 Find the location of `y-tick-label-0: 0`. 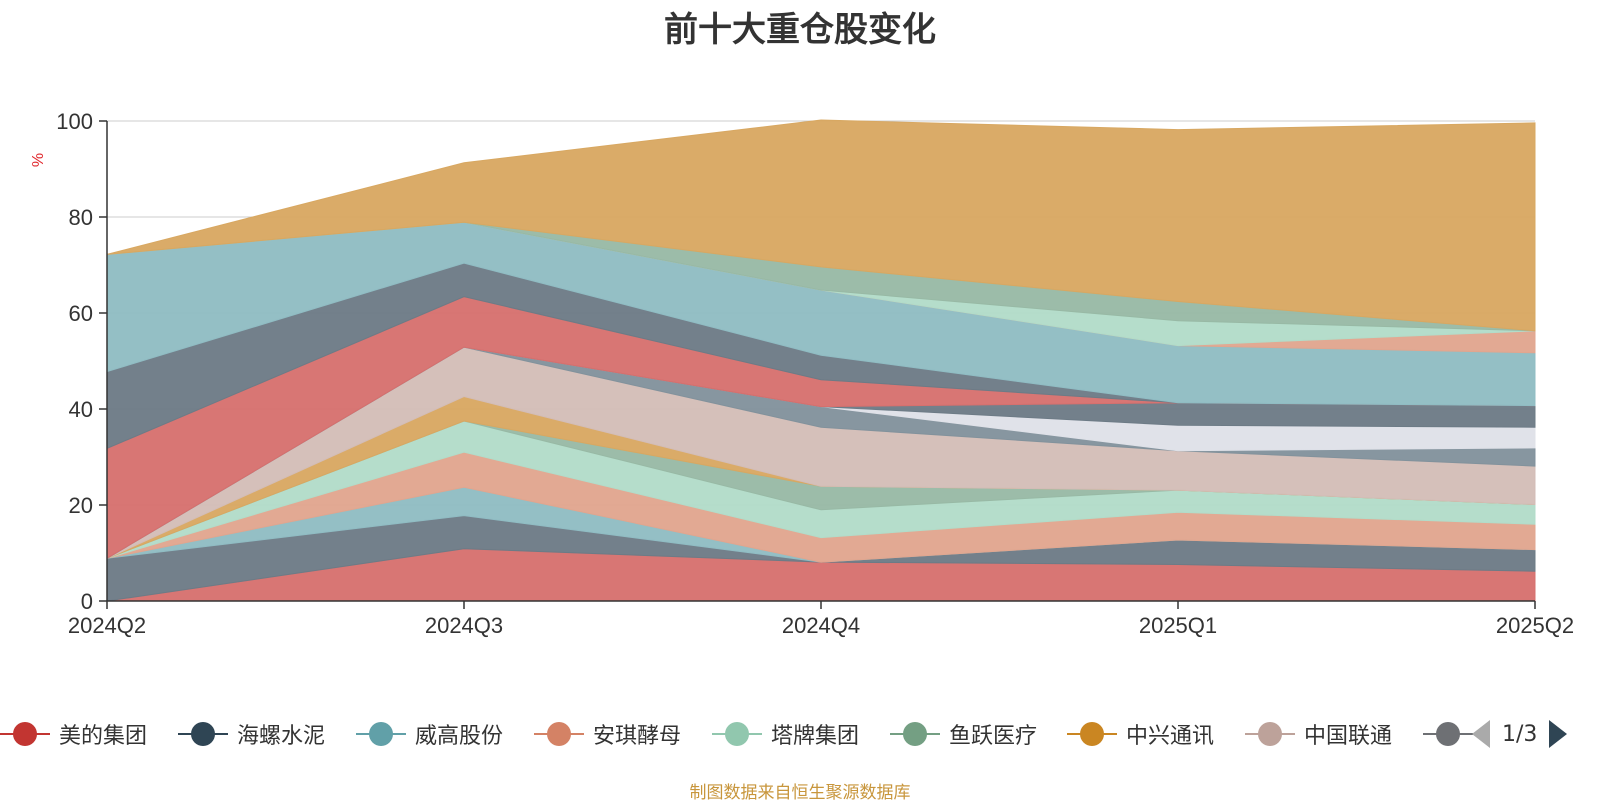

y-tick-label-0: 0 is located at coordinates (87, 601).